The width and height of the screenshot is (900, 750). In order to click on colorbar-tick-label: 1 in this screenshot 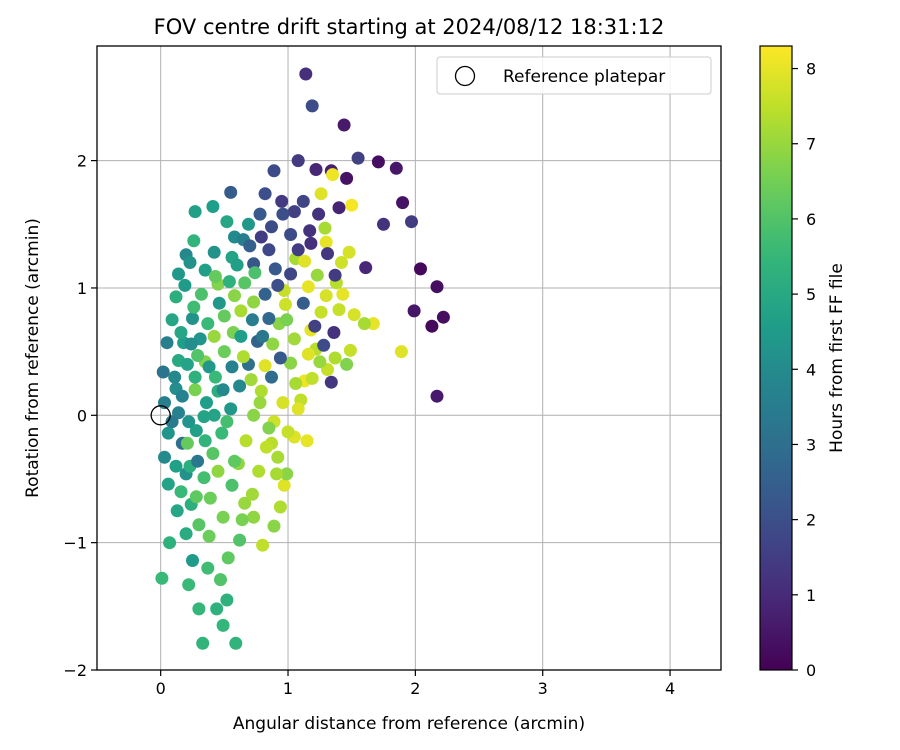, I will do `click(811, 595)`.